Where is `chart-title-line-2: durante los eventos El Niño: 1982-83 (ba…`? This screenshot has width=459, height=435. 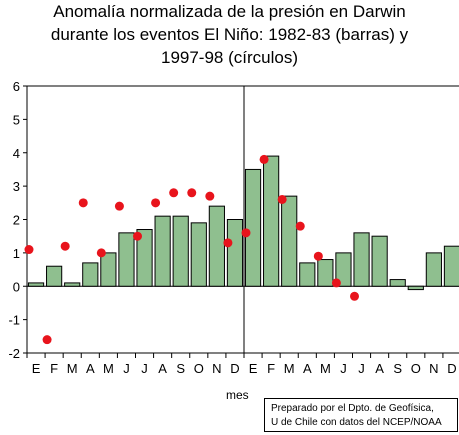
chart-title-line-2: durante los eventos El Niño: 1982-83 (ba… is located at coordinates (229, 34).